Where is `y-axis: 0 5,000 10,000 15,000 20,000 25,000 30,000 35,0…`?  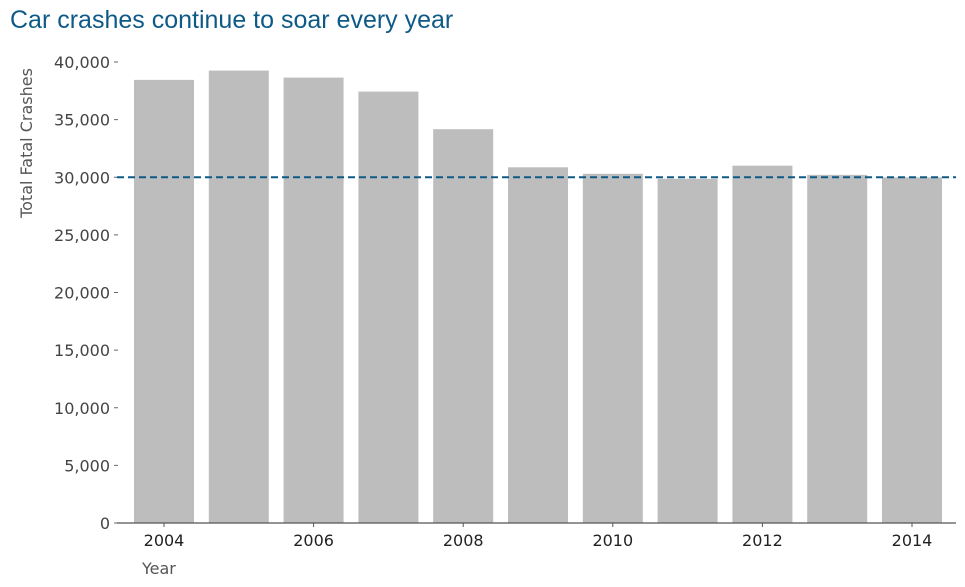 y-axis: 0 5,000 10,000 15,000 20,000 25,000 30,000 35,0… is located at coordinates (86, 293).